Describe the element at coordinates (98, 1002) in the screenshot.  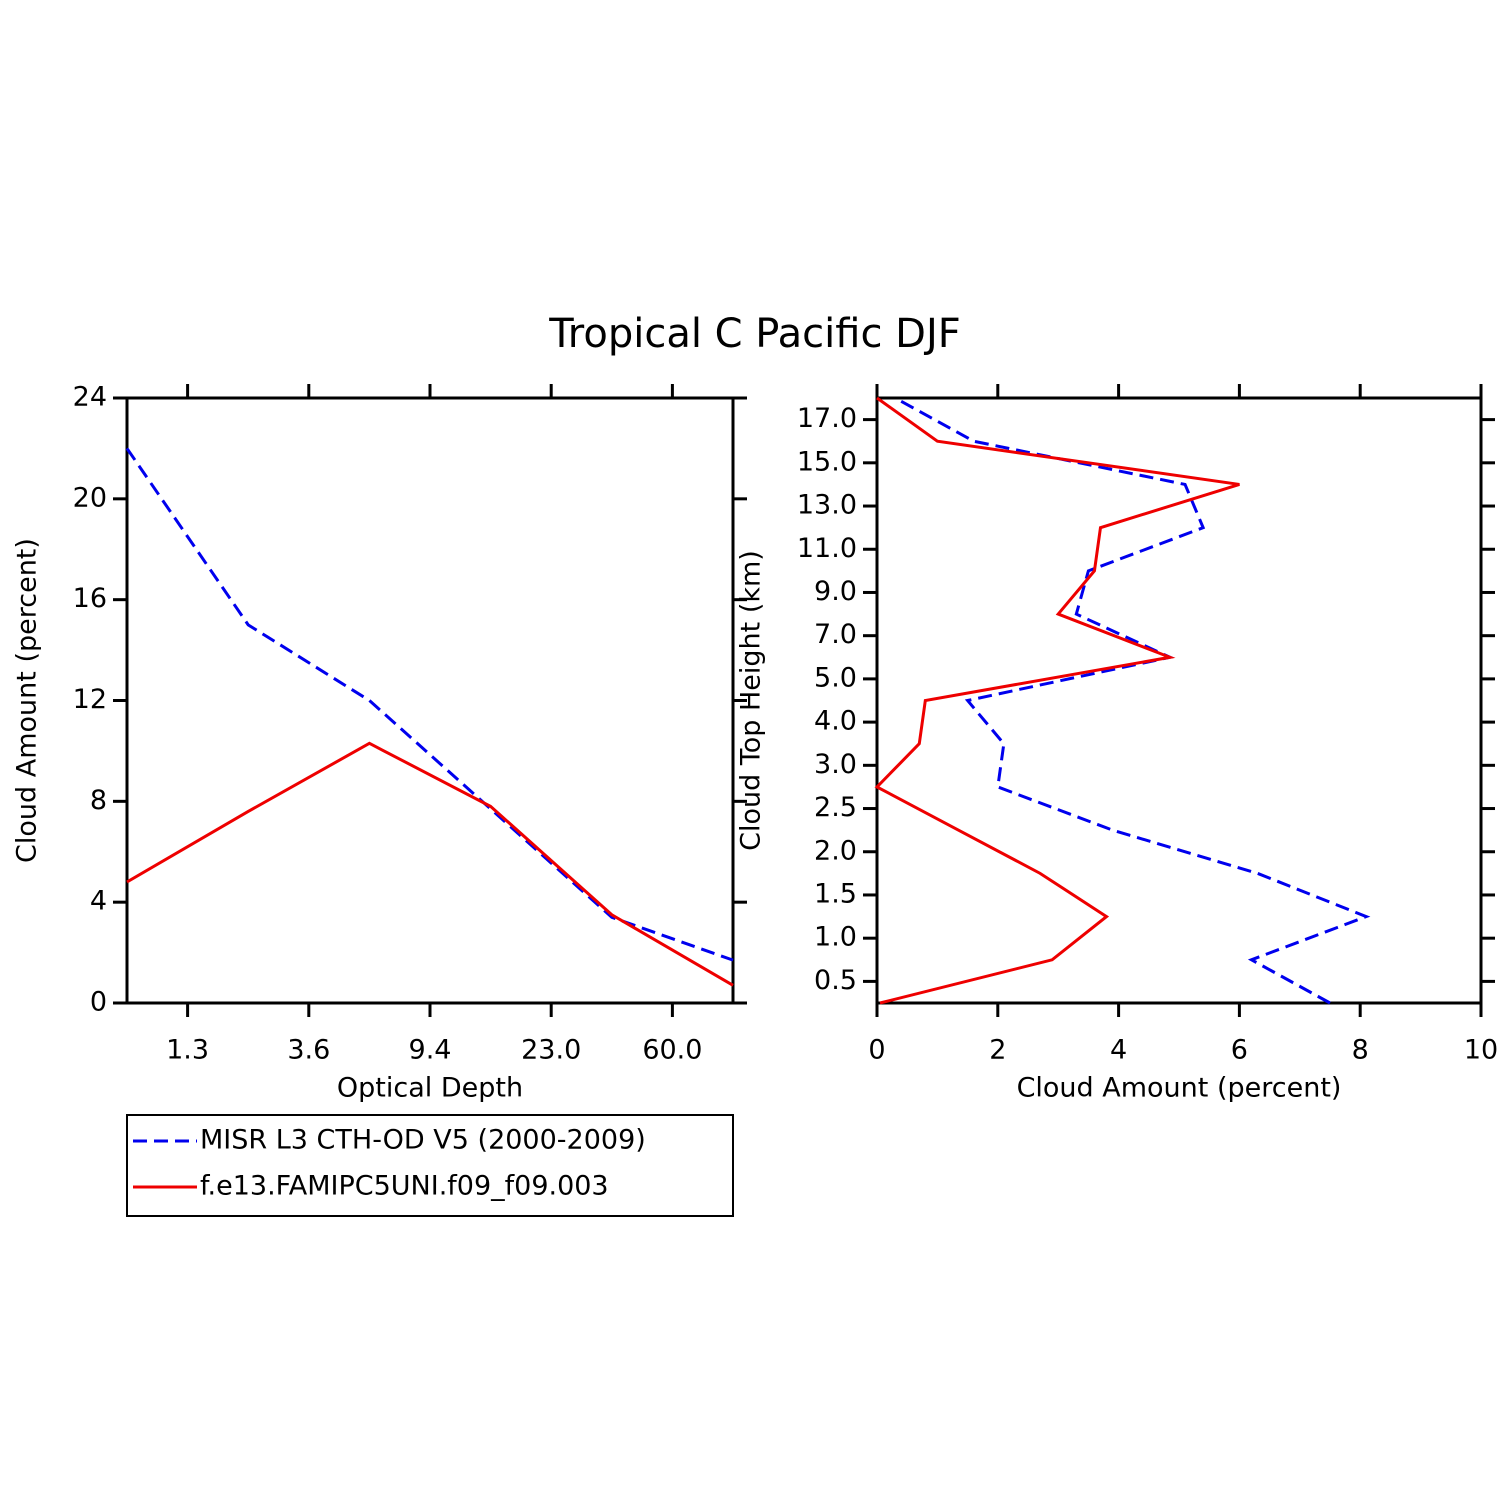
I see `y-tick-label: 0` at that location.